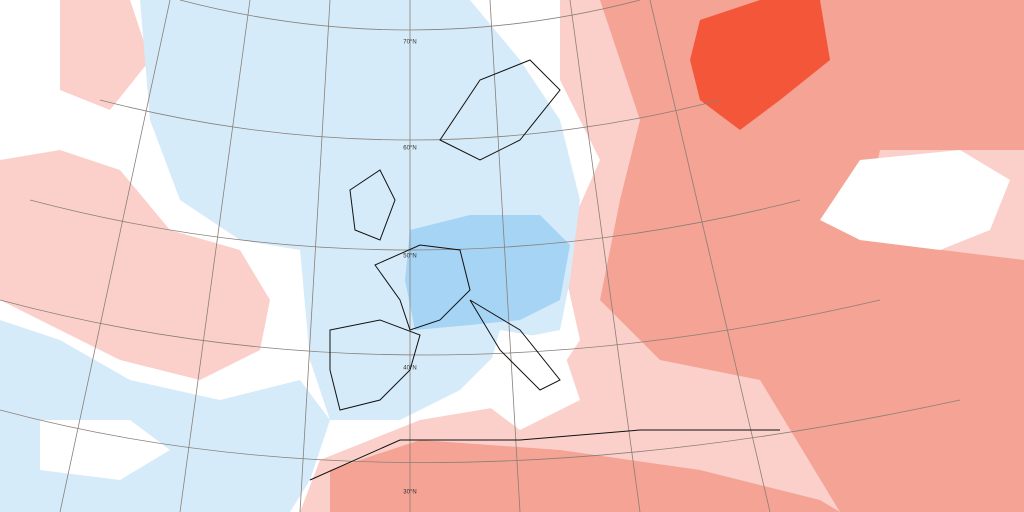 Image resolution: width=1024 pixels, height=512 pixels. I want to click on latitude-label: 40°N, so click(409, 369).